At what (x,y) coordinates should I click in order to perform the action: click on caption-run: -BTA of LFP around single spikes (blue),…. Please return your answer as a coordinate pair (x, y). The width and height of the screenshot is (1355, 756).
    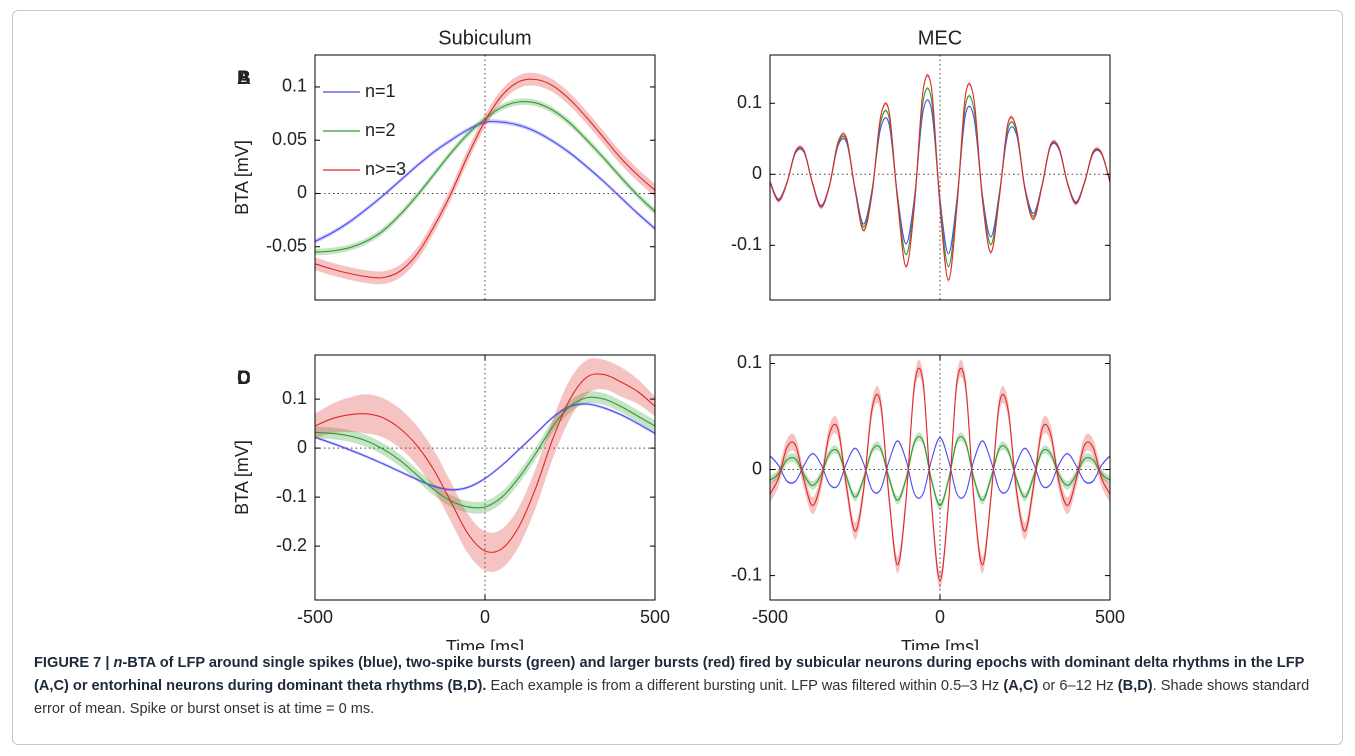
    Looking at the image, I should click on (671, 674).